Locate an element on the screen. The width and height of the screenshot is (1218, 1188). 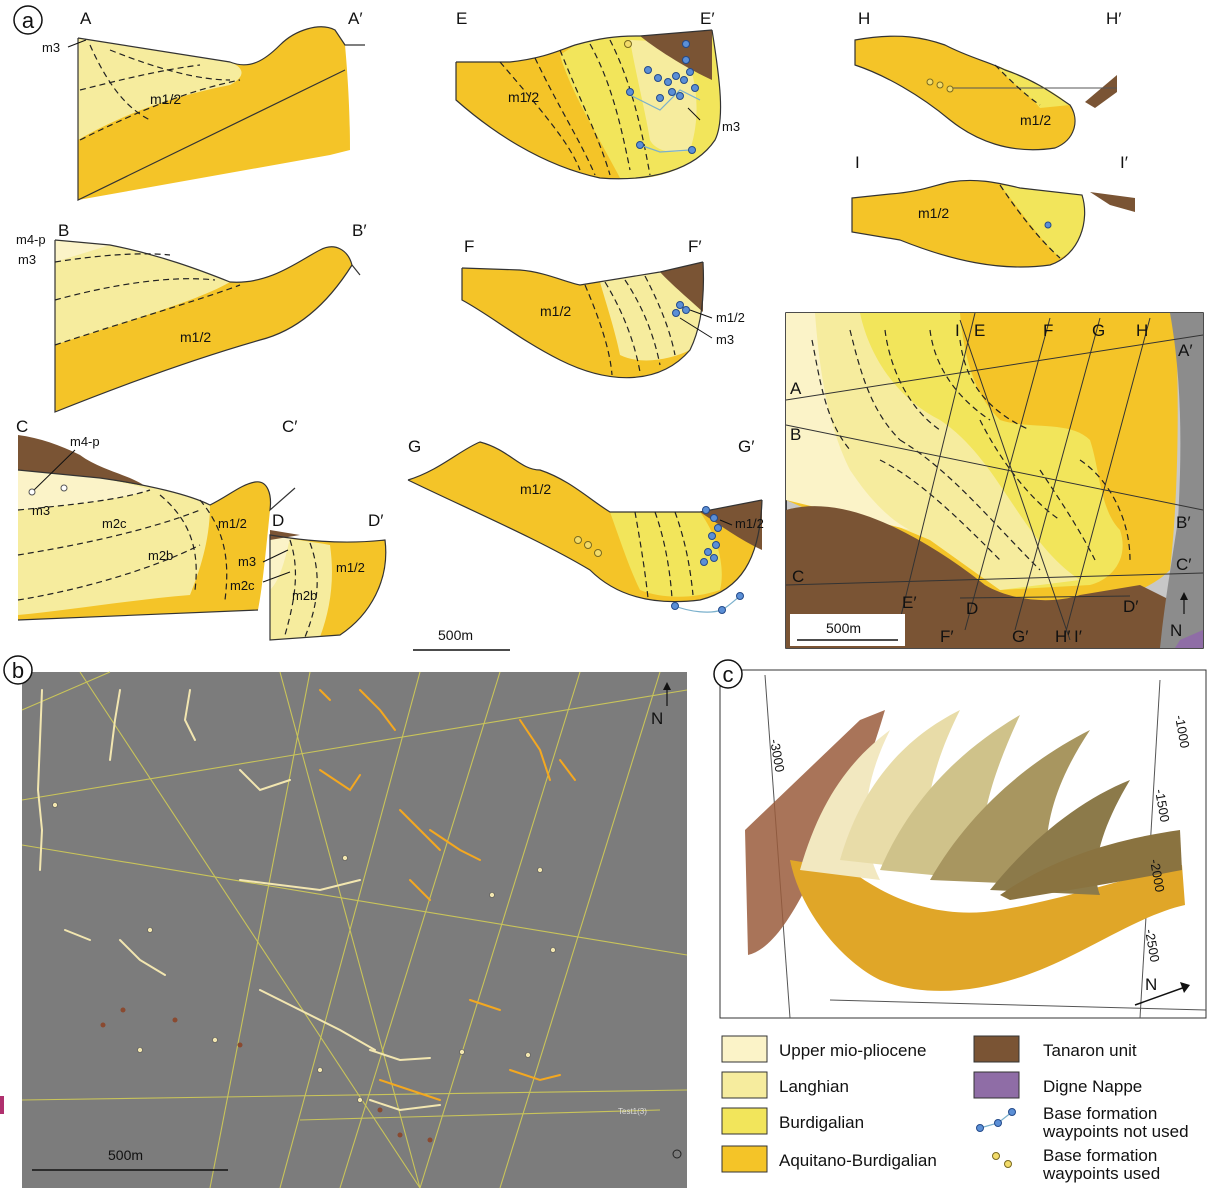
section-a-right-label: A′ is located at coordinates (355, 18).